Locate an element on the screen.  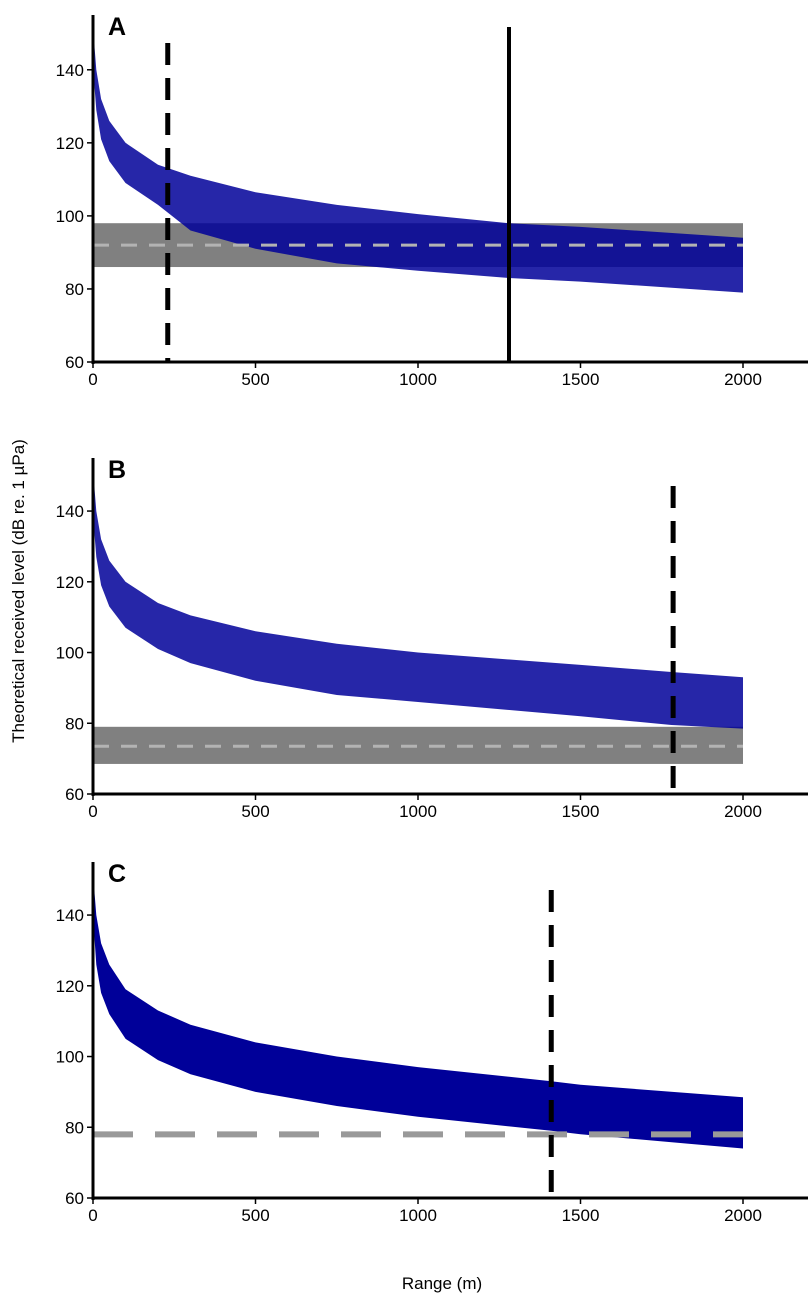
x-tick-label-b-1500: 1500 is located at coordinates (581, 811).